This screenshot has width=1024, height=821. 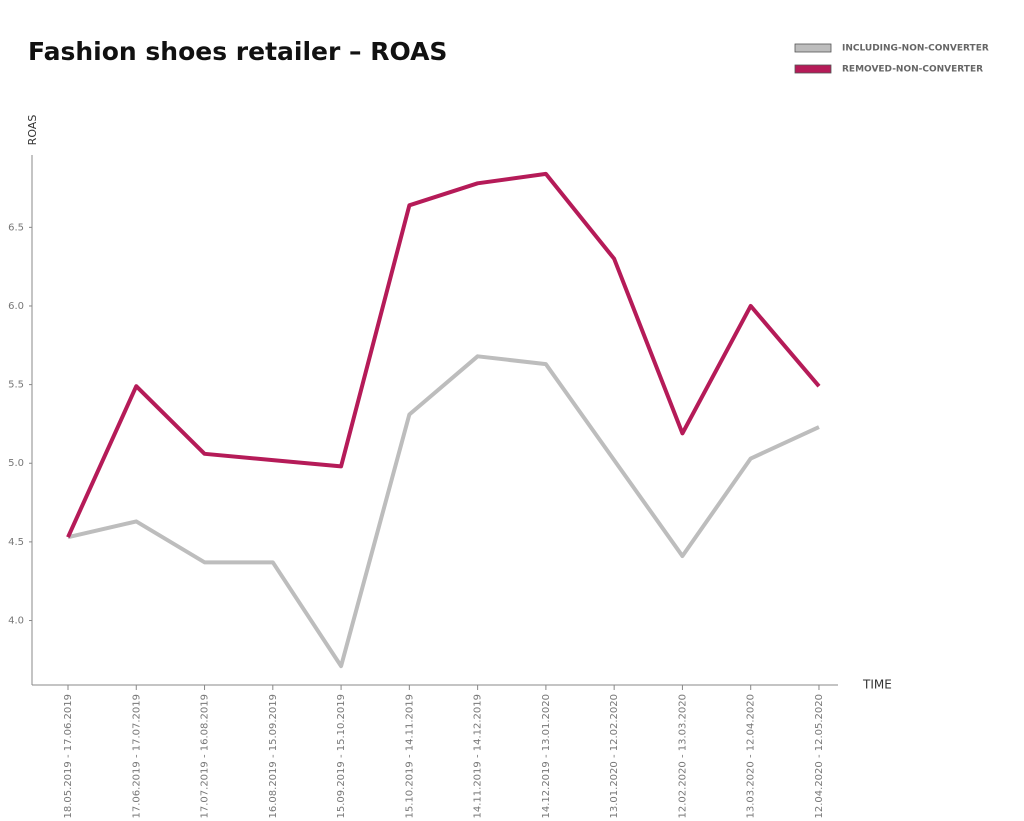 I want to click on x-axis-label: TIME, so click(x=877, y=685).